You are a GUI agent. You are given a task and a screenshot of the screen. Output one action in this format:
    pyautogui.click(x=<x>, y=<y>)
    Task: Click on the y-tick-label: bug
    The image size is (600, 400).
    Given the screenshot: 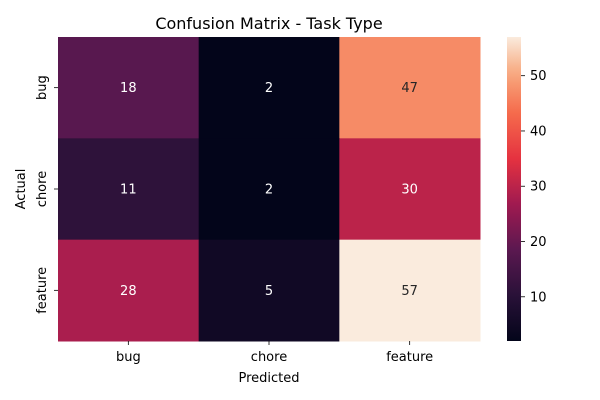 What is the action you would take?
    pyautogui.click(x=42, y=87)
    